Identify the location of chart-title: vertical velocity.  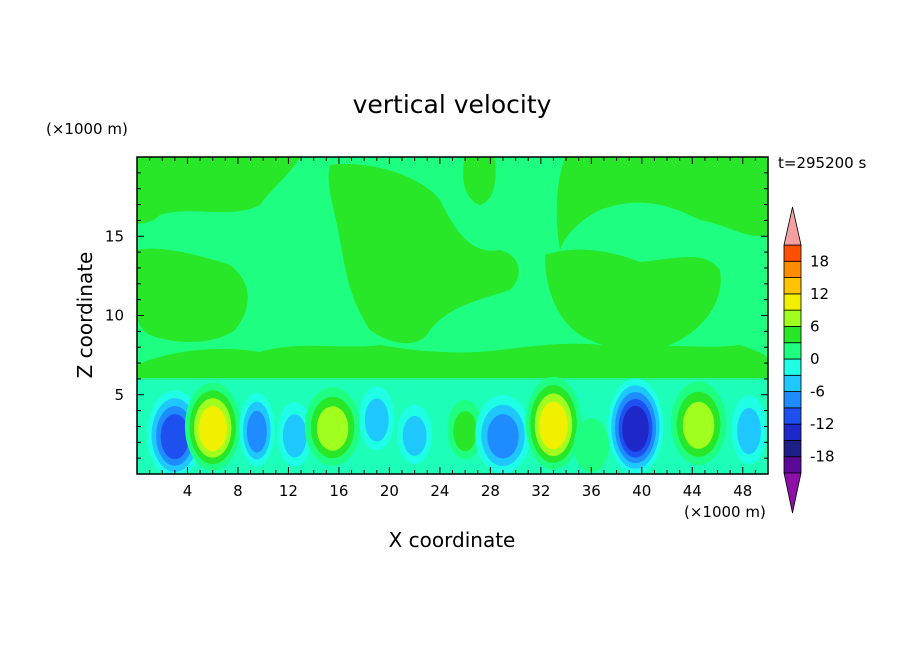
(452, 104).